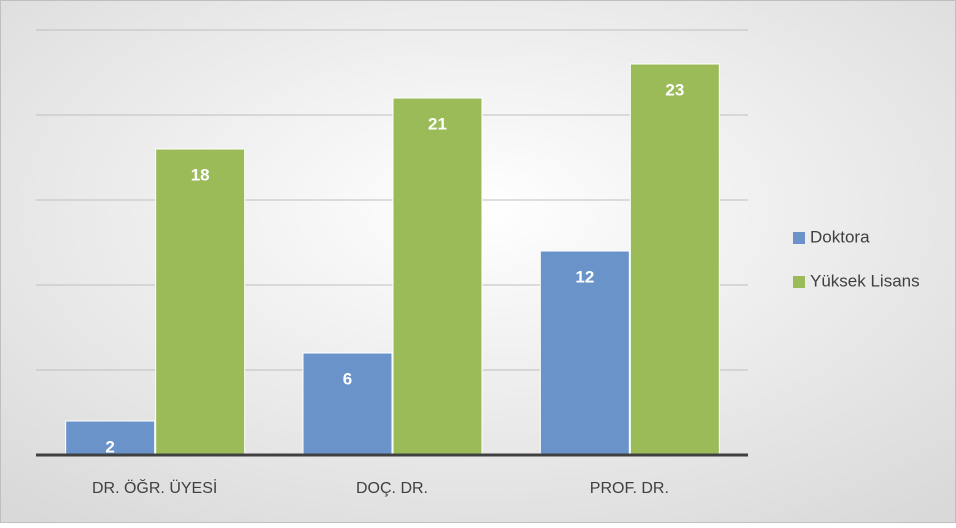 Image resolution: width=956 pixels, height=528 pixels. What do you see at coordinates (154, 487) in the screenshot?
I see `x-tick-label: DR. ÖĞR. ÜYESİ` at bounding box center [154, 487].